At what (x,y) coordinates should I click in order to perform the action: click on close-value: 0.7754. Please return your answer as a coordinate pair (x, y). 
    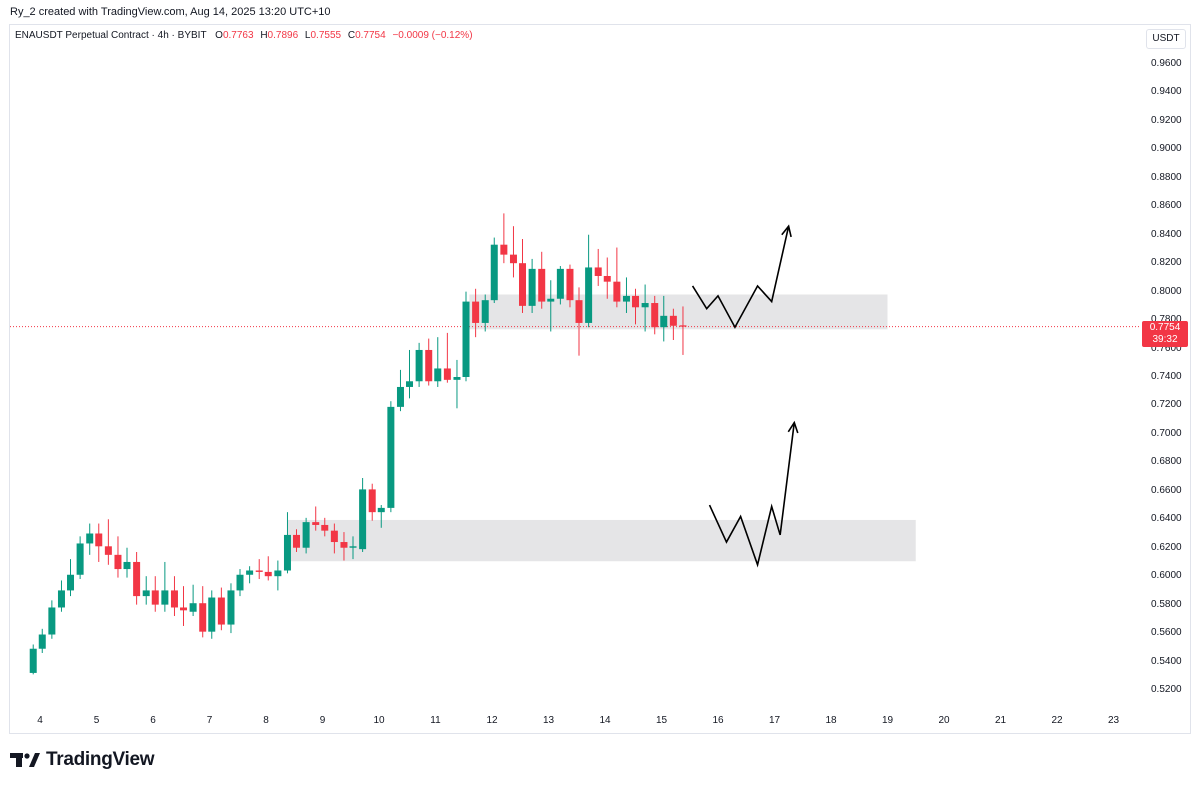
    Looking at the image, I should click on (370, 35).